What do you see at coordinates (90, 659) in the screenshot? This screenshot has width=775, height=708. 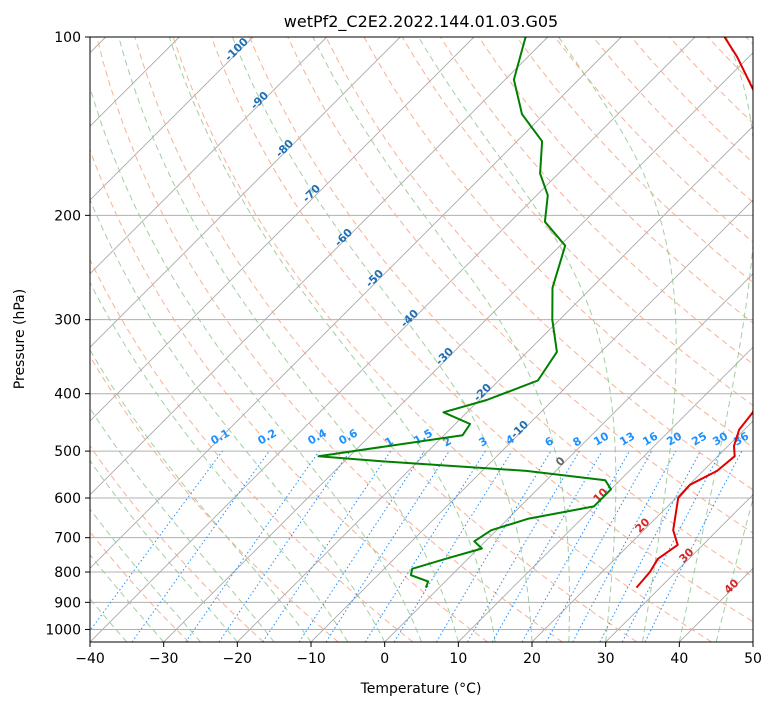 I see `x-tick-label: −40` at bounding box center [90, 659].